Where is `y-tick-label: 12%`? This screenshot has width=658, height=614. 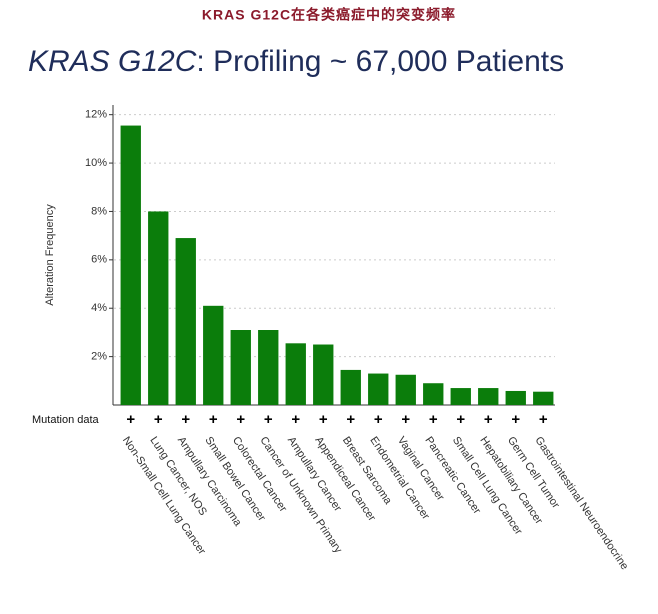
y-tick-label: 12% is located at coordinates (96, 115).